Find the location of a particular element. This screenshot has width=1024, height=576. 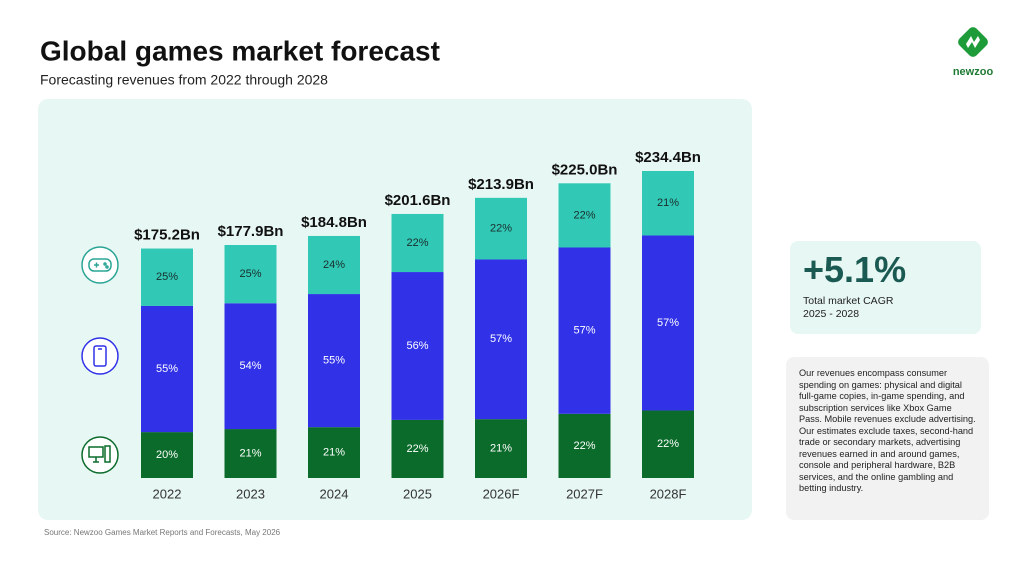

x-tick-label: 2024 is located at coordinates (334, 493).